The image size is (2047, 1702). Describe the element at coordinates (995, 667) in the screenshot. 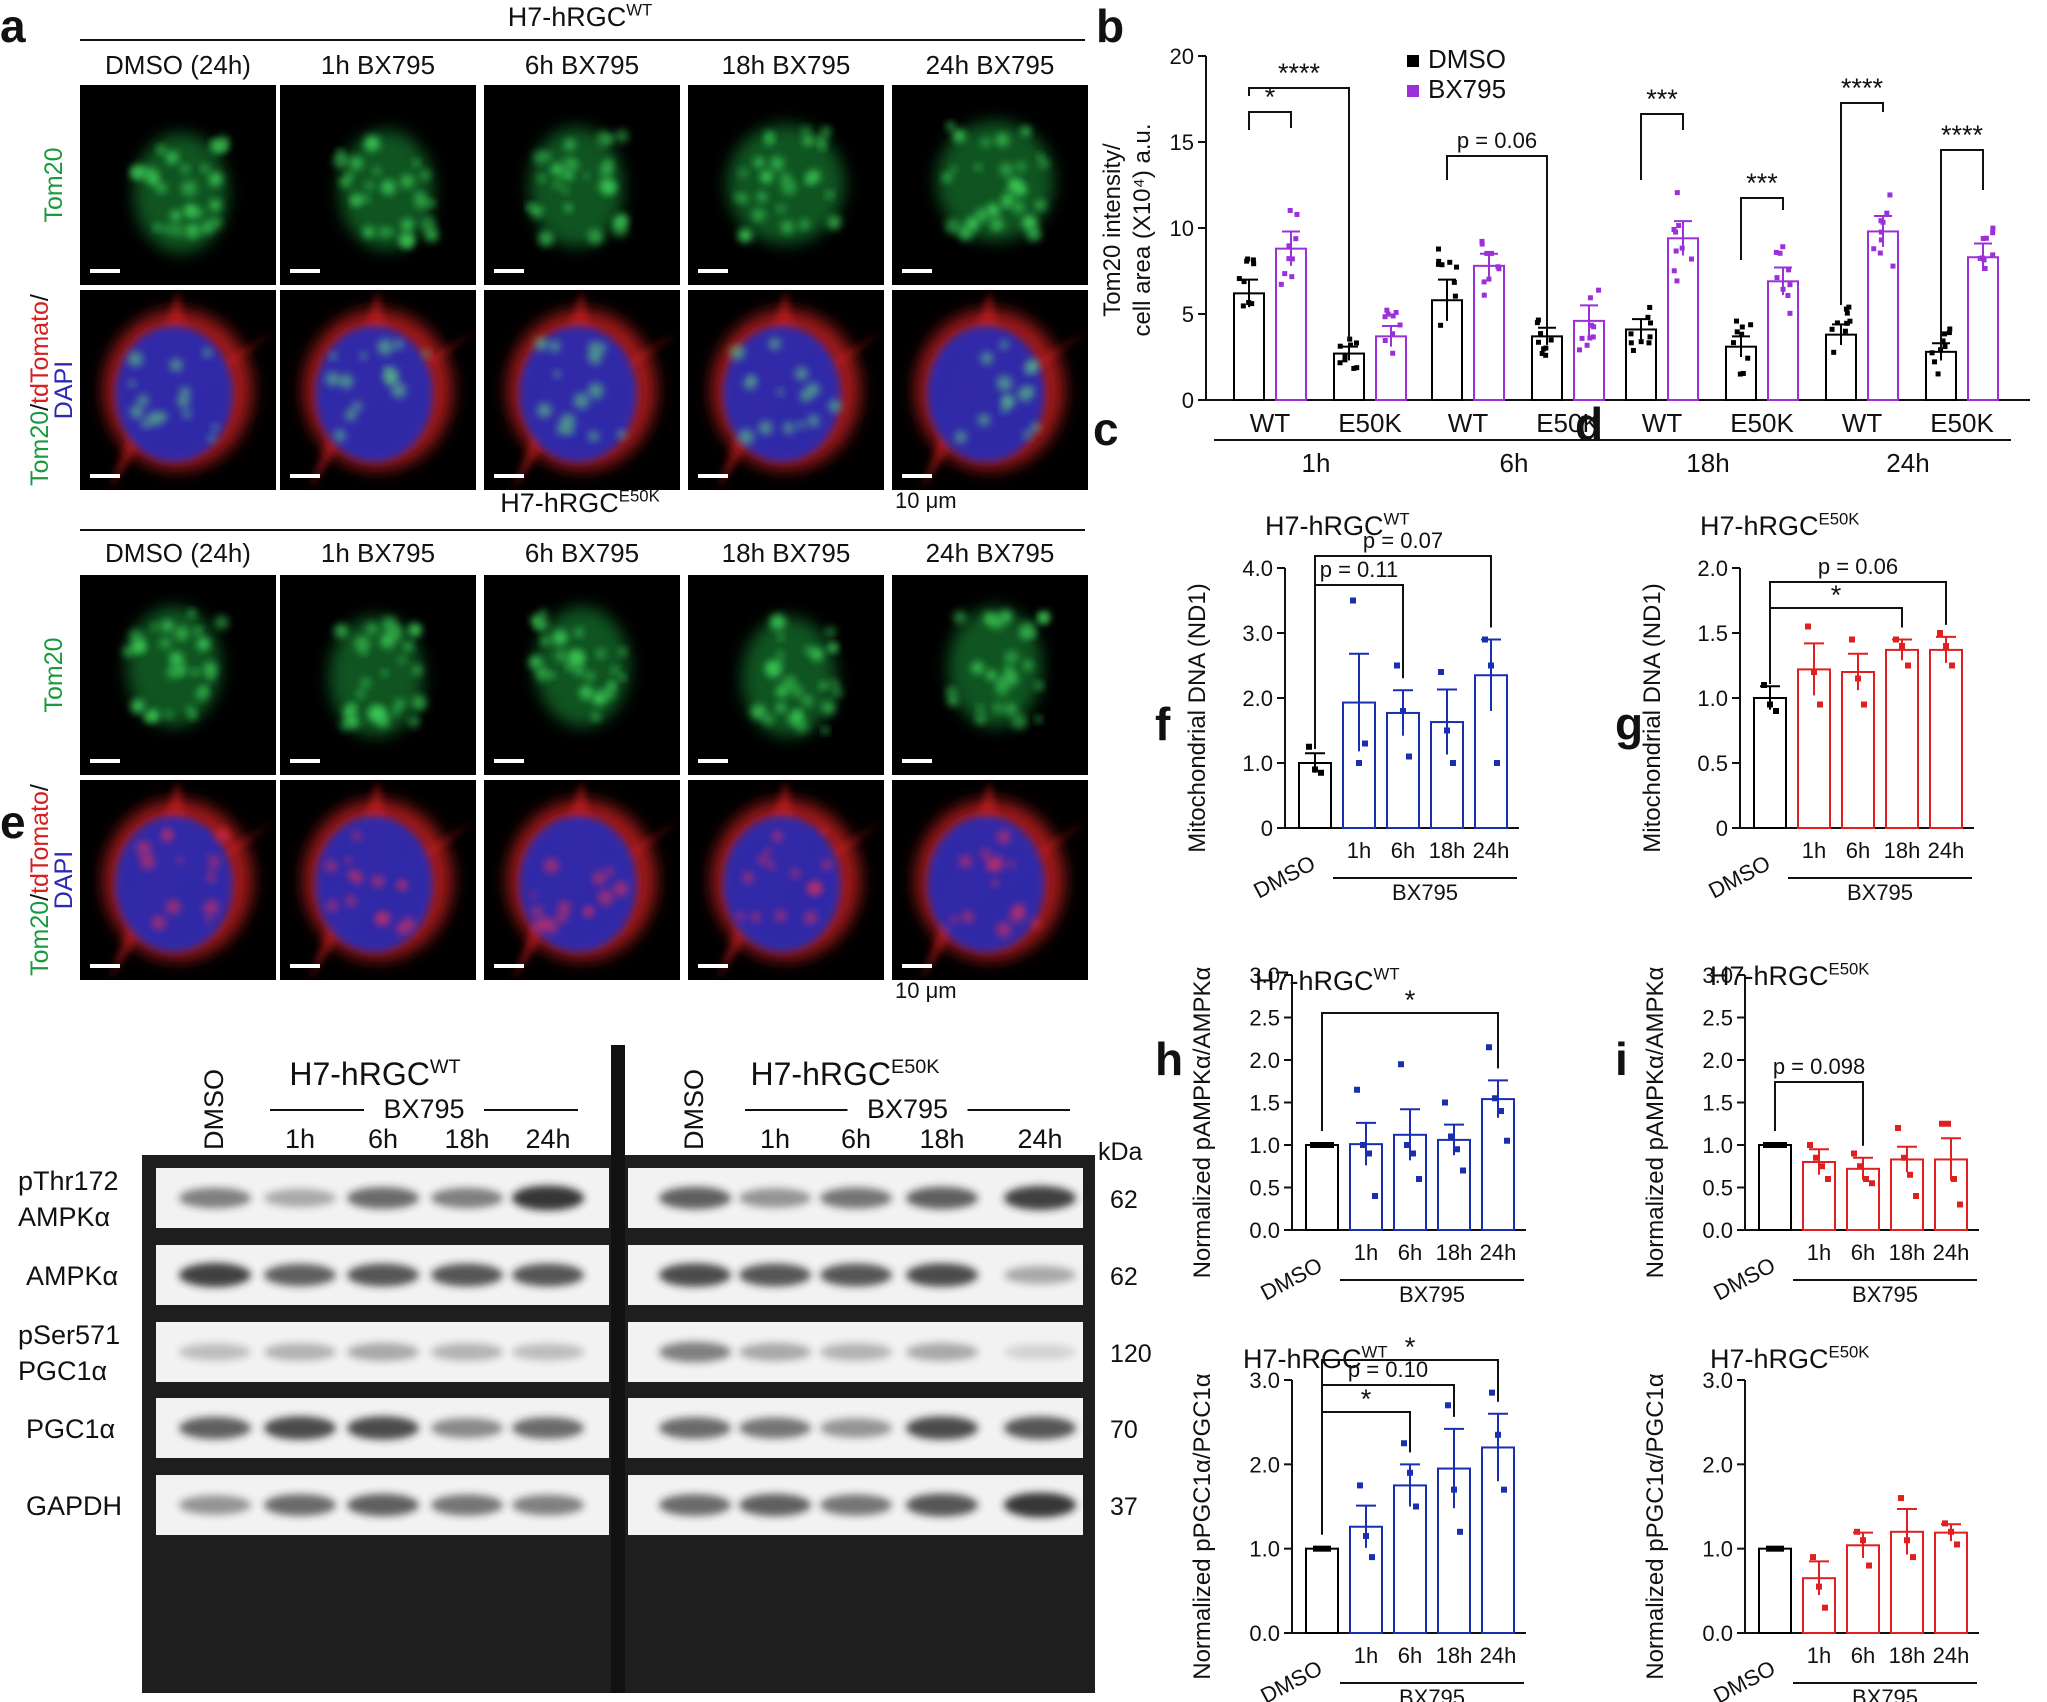

I see `tom20-signal` at that location.